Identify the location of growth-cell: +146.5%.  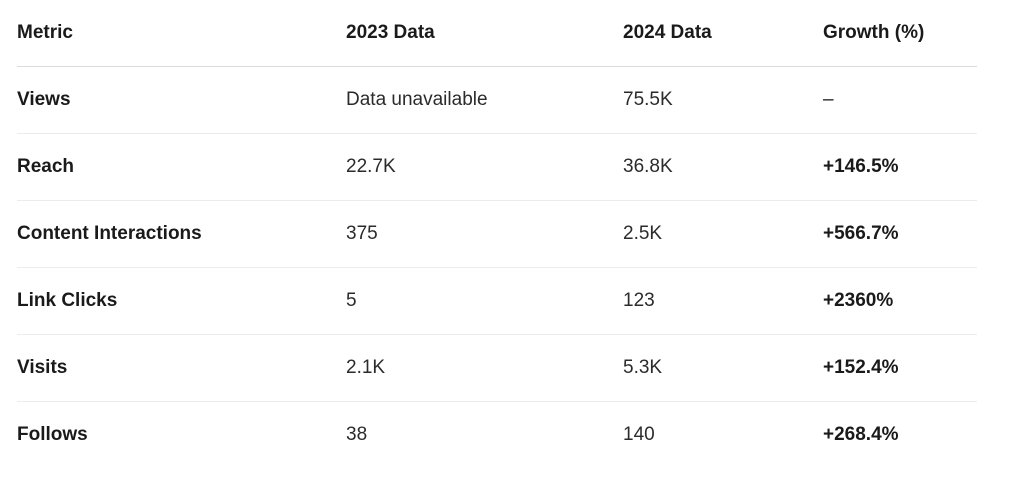
(900, 167).